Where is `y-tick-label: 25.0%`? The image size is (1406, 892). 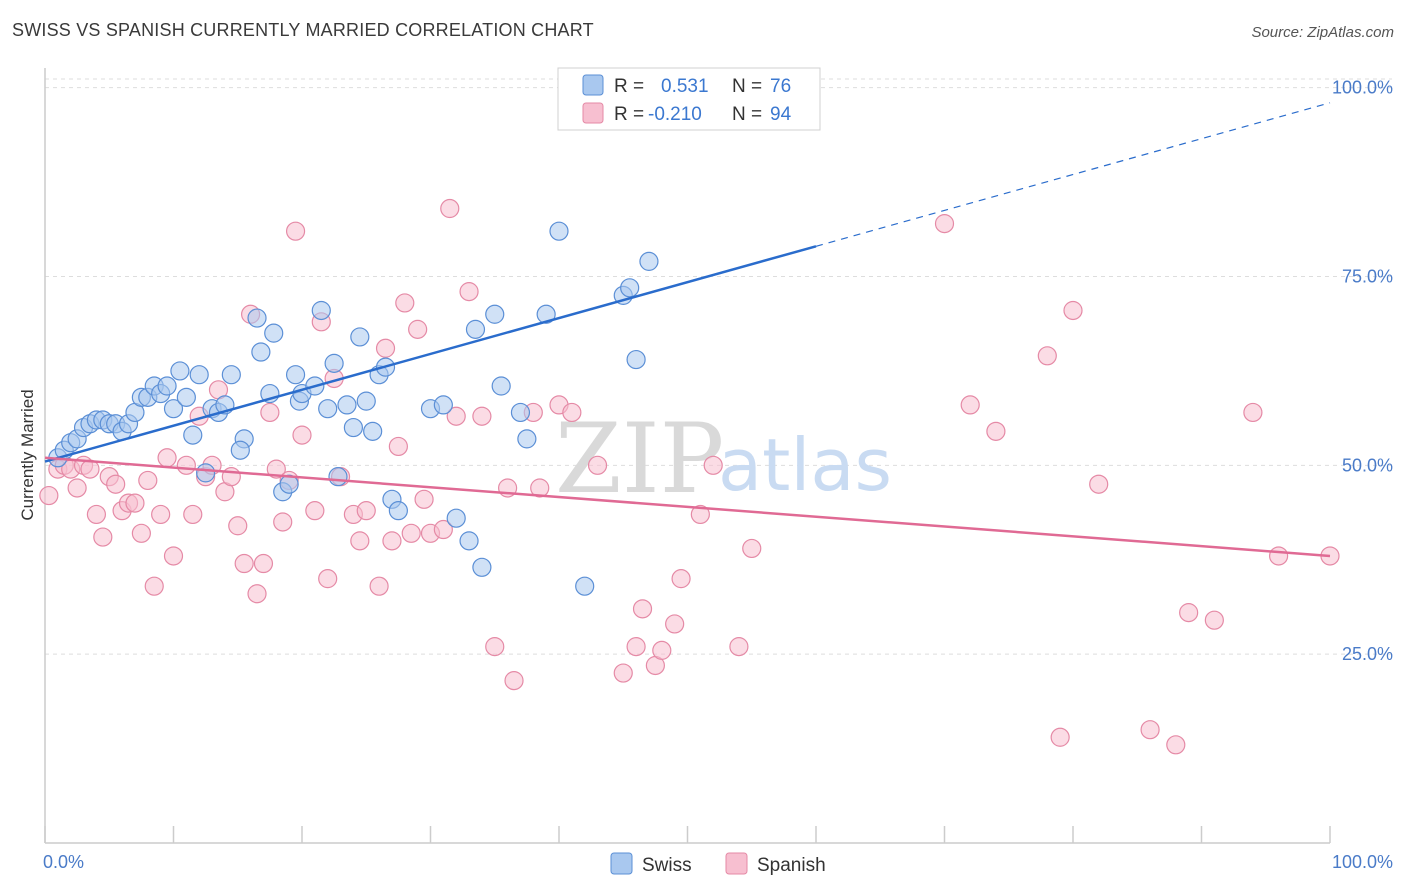 y-tick-label: 25.0% is located at coordinates (1367, 654).